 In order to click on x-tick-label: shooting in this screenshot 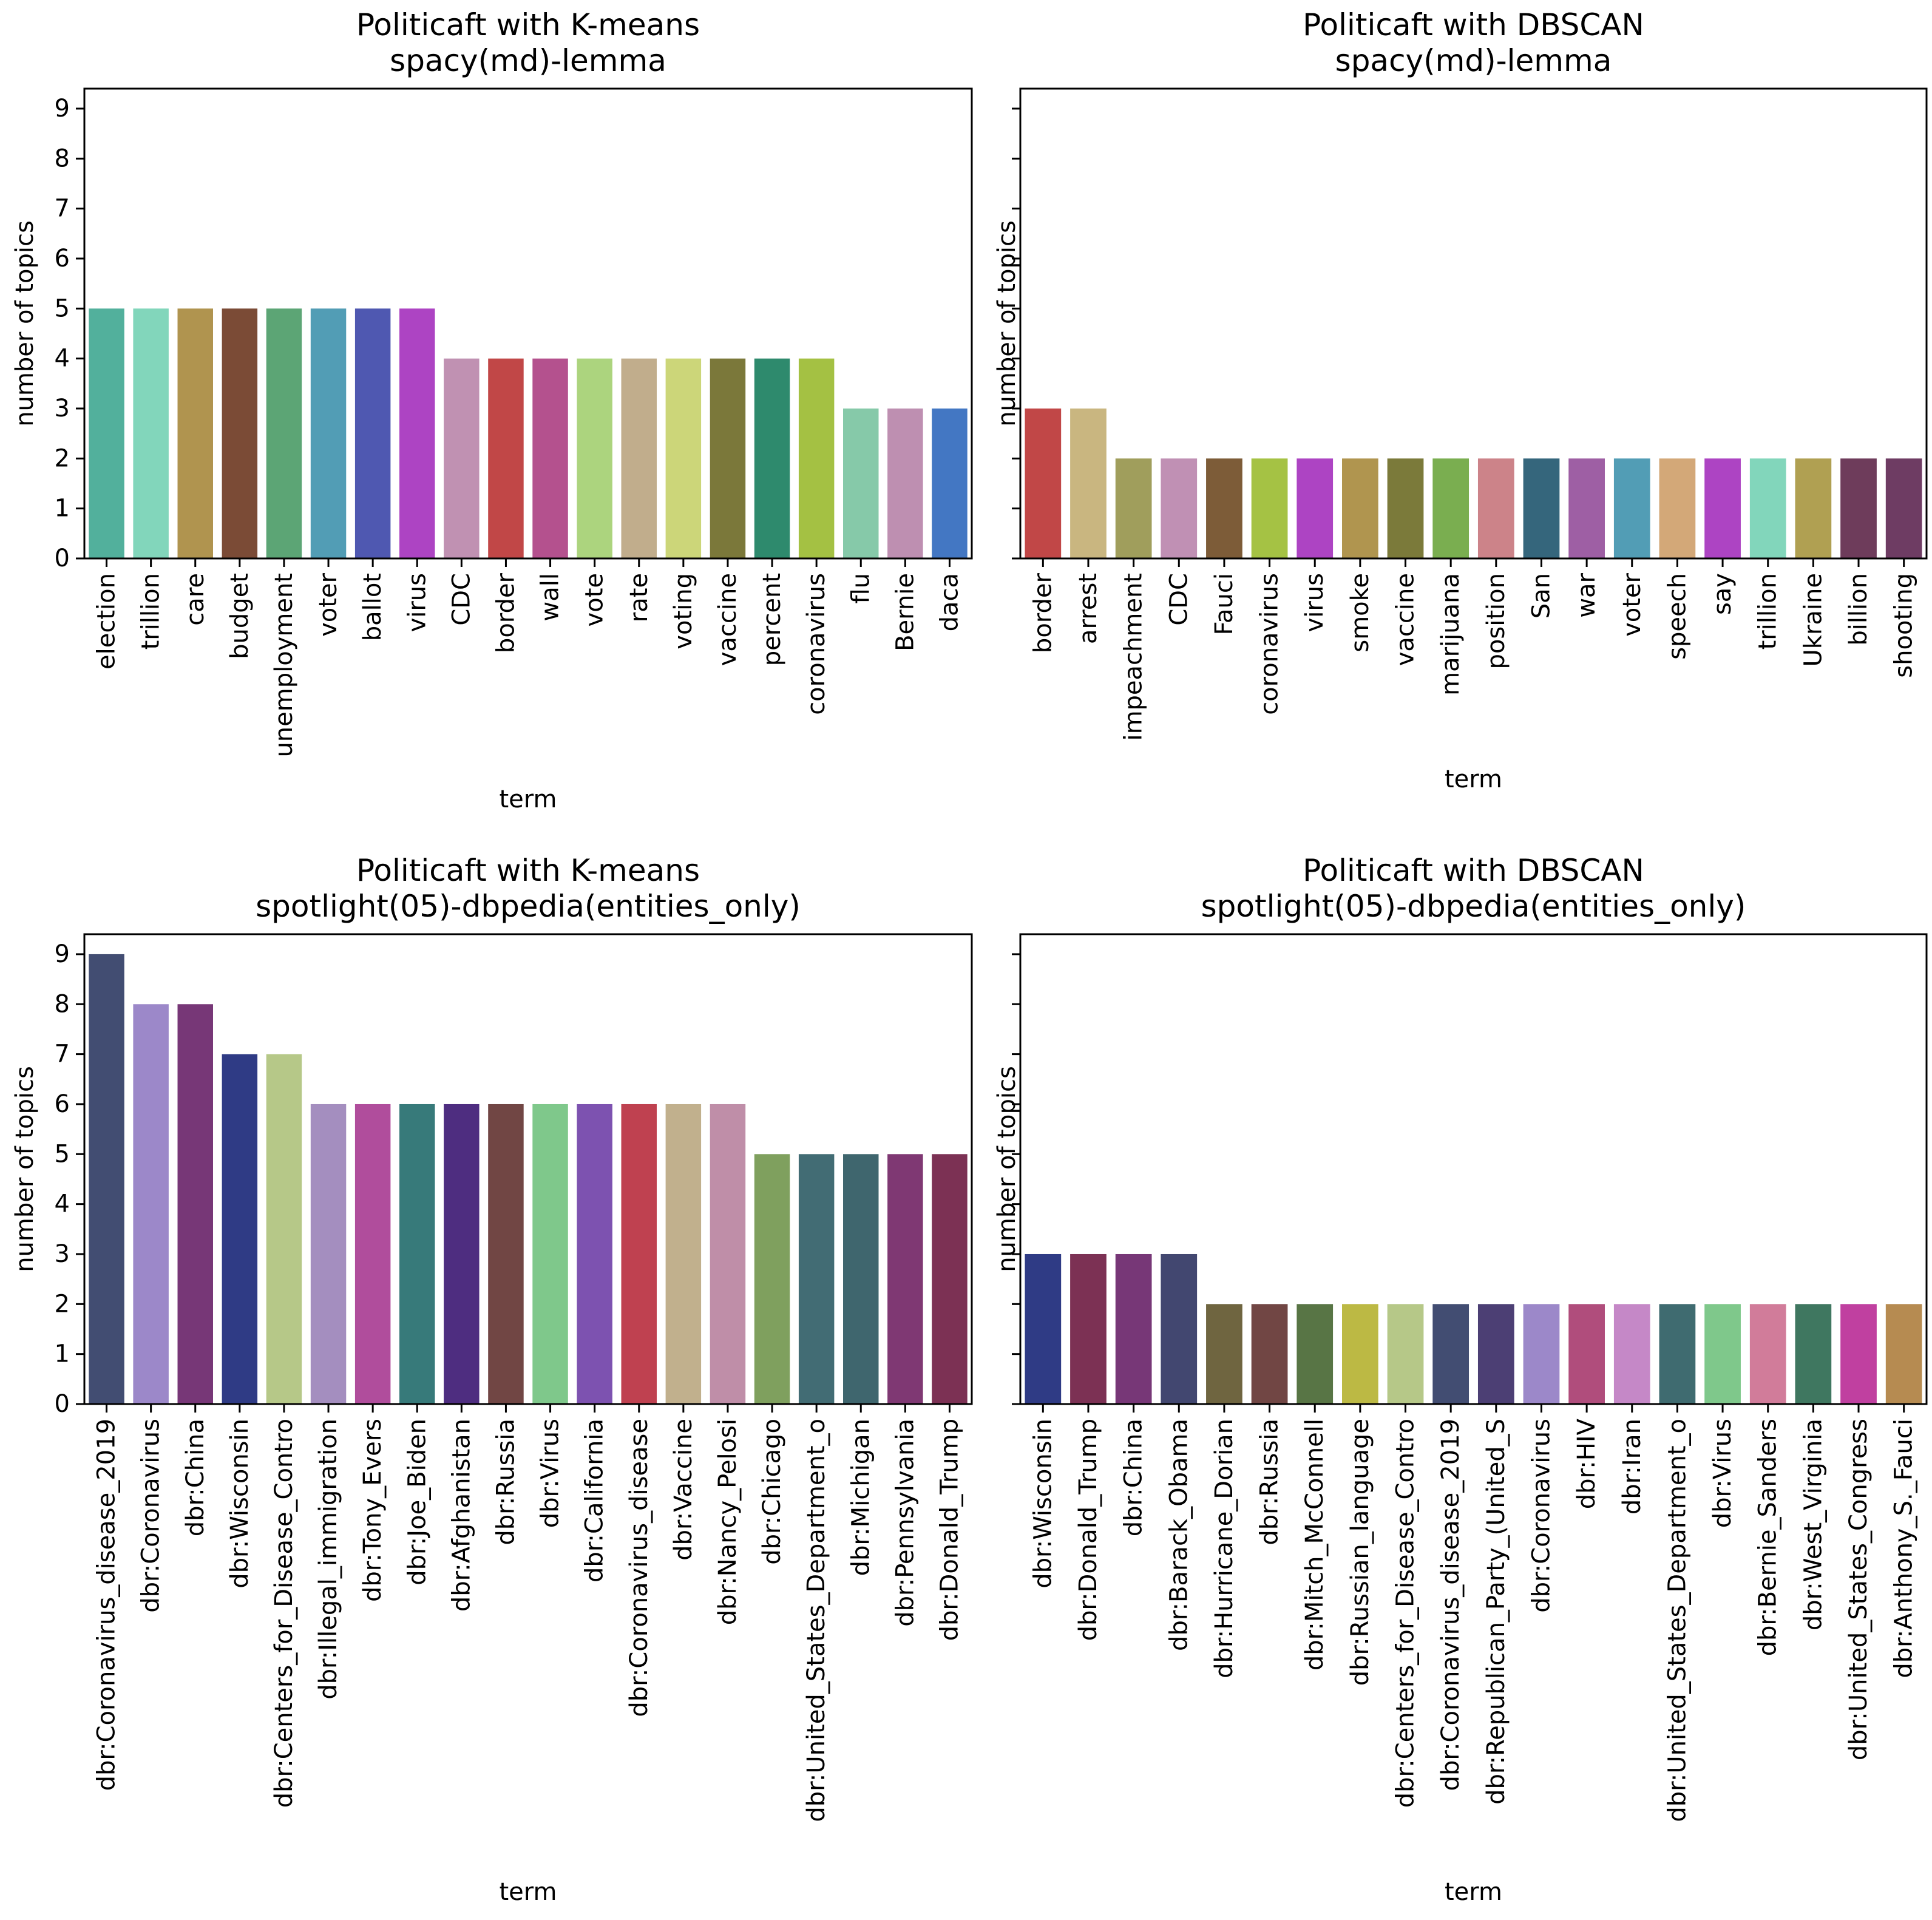, I will do `click(1904, 625)`.